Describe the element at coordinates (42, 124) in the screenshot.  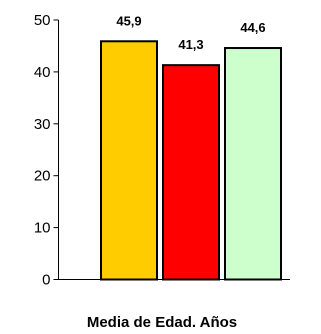
I see `y-tick-label: 30` at that location.